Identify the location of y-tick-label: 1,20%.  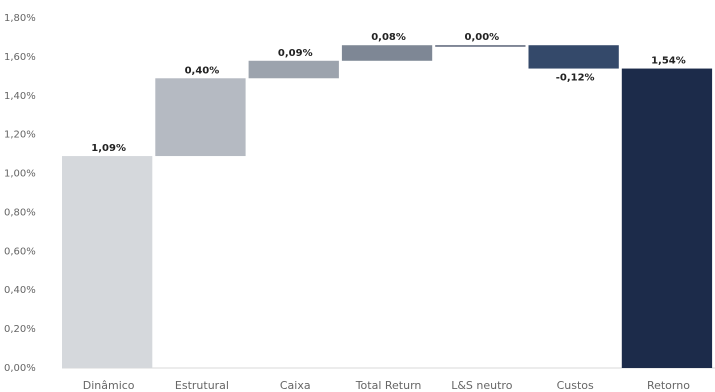
(20, 135).